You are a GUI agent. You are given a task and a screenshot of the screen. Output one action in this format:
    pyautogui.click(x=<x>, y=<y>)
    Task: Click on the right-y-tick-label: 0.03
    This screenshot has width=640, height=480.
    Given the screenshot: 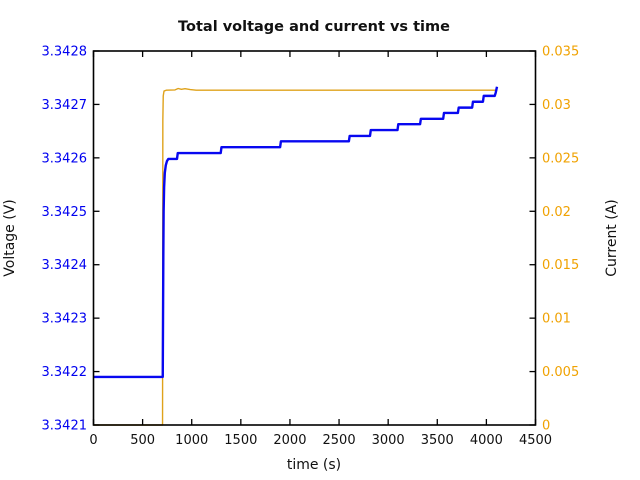 What is the action you would take?
    pyautogui.click(x=556, y=105)
    